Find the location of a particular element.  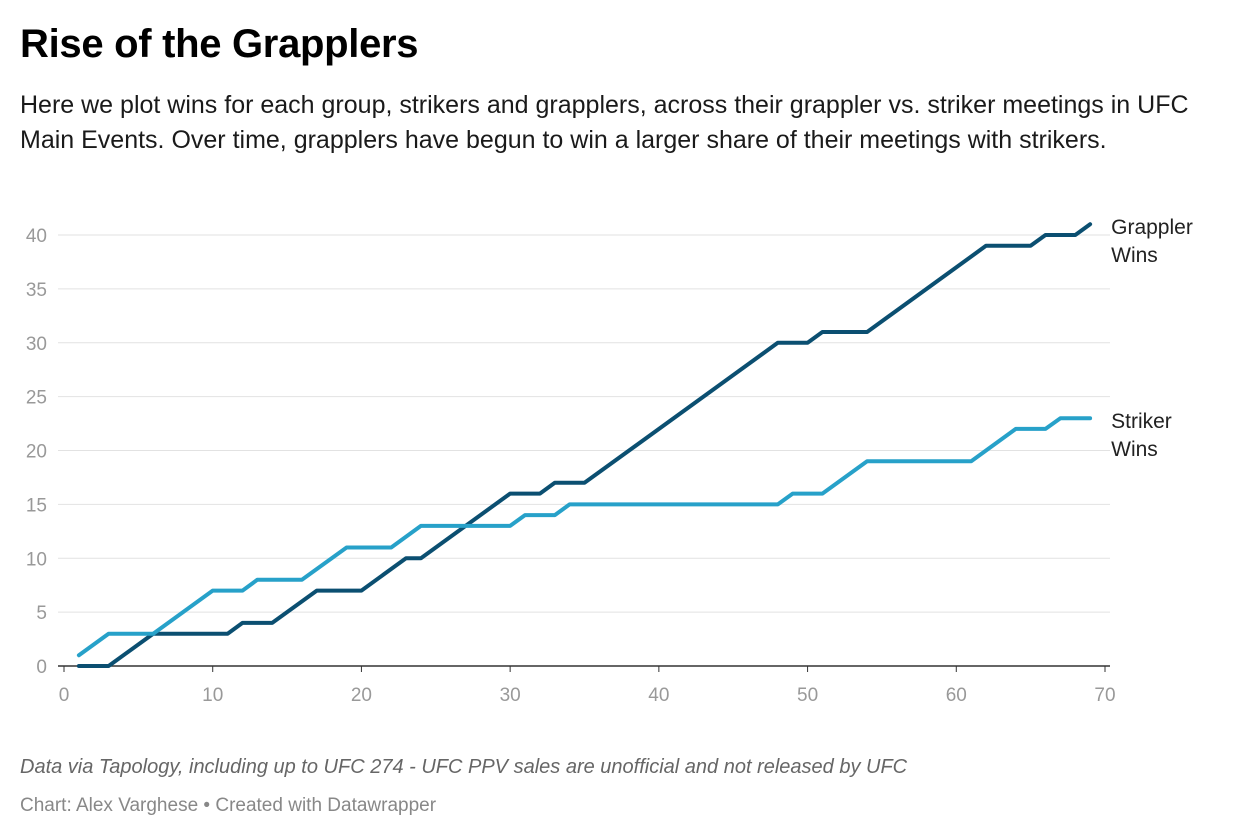

y-axis: 0 5 10 15 20 25 30 35 40 is located at coordinates (36, 452).